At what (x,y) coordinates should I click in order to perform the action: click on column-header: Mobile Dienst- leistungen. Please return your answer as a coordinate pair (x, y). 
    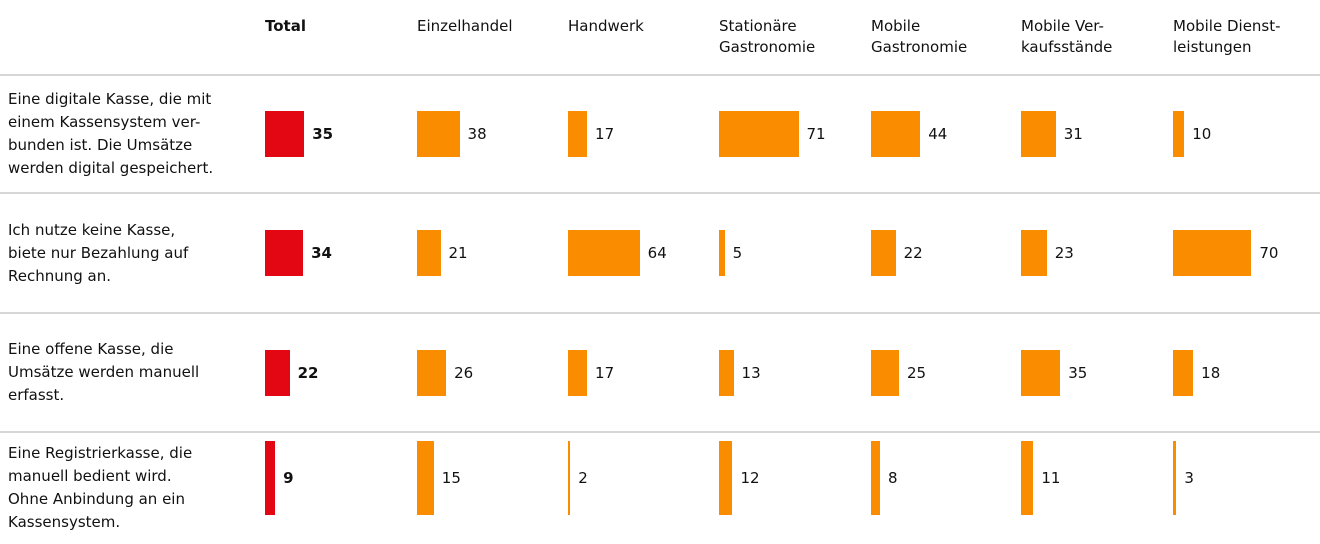
    Looking at the image, I should click on (1227, 36).